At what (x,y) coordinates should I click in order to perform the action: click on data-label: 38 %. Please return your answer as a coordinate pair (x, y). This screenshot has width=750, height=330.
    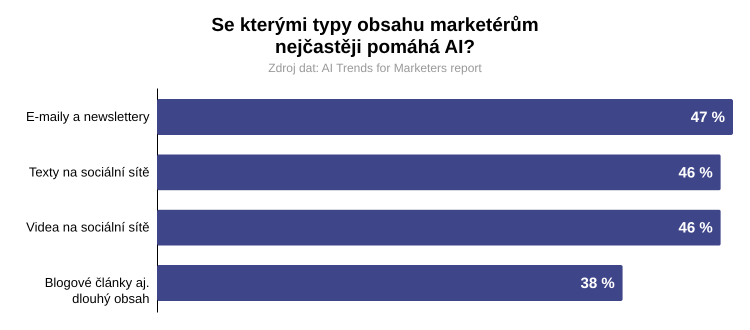
    Looking at the image, I should click on (597, 283).